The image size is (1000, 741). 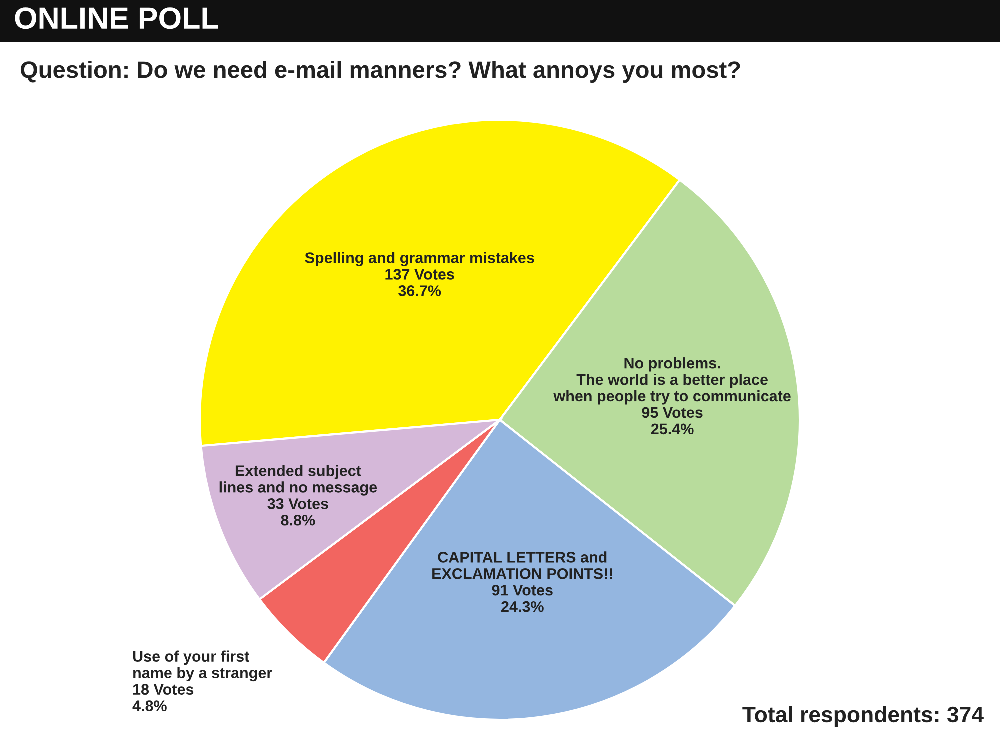 I want to click on chart-title: ONLINE POLL, so click(x=116, y=19).